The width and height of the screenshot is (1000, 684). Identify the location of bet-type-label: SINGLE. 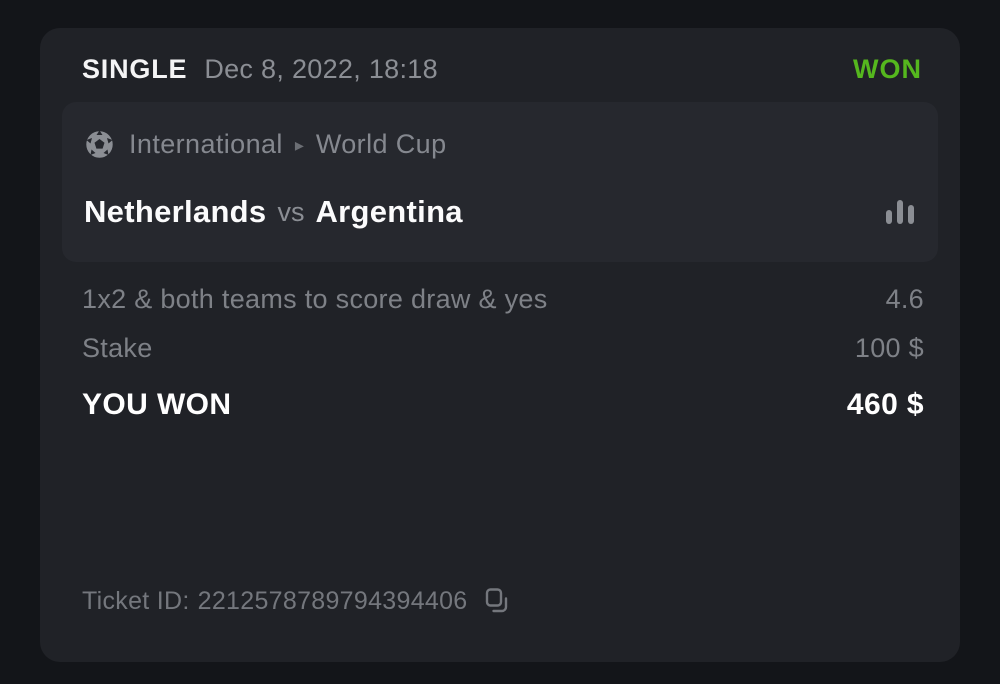
(135, 68).